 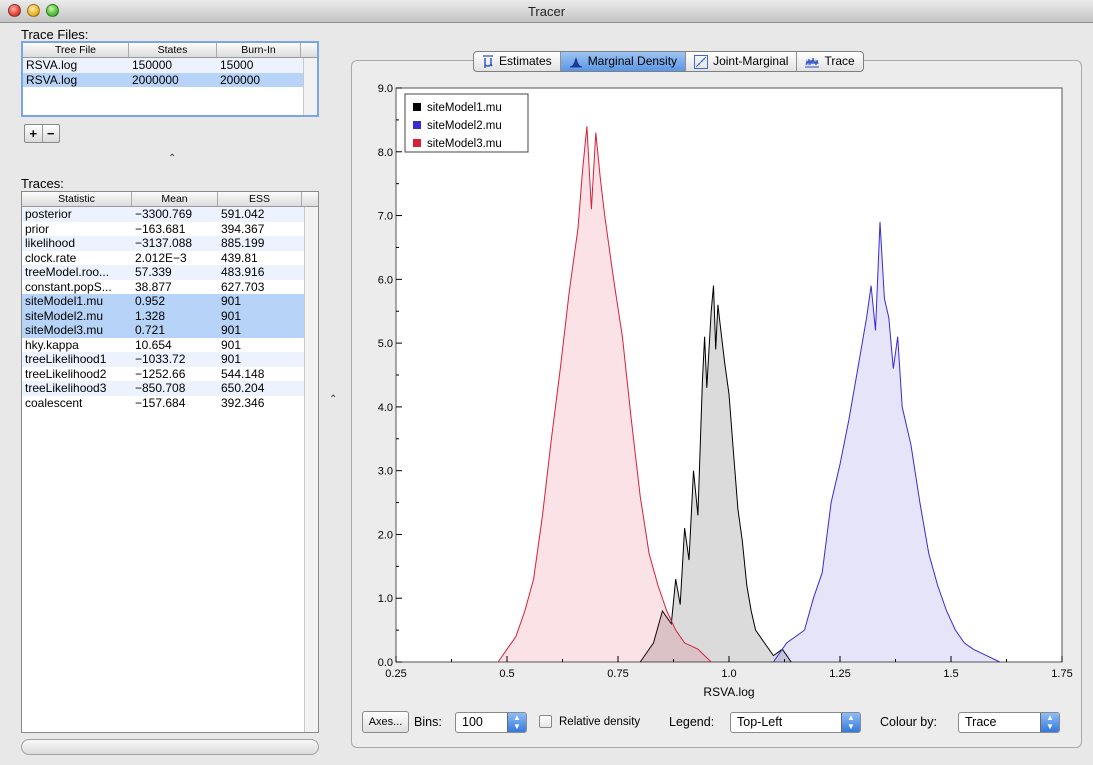 What do you see at coordinates (170, 403) in the screenshot?
I see `trace-row: coalescent −157.684 392.346` at bounding box center [170, 403].